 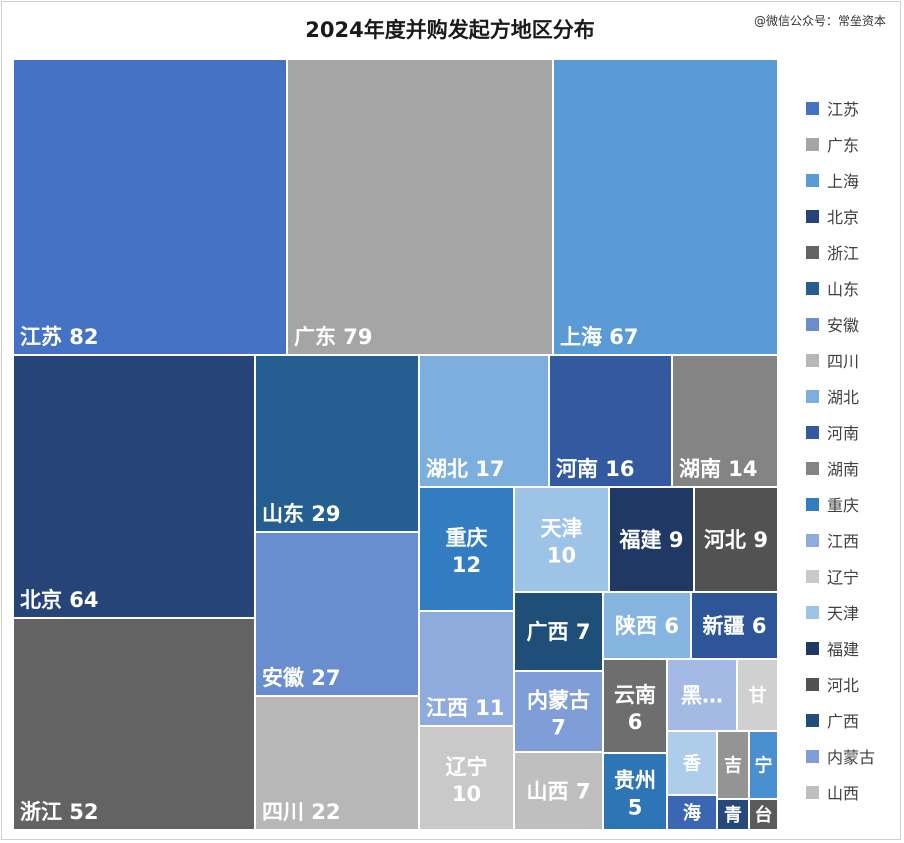 I want to click on legend-label: 安徽, so click(x=843, y=325).